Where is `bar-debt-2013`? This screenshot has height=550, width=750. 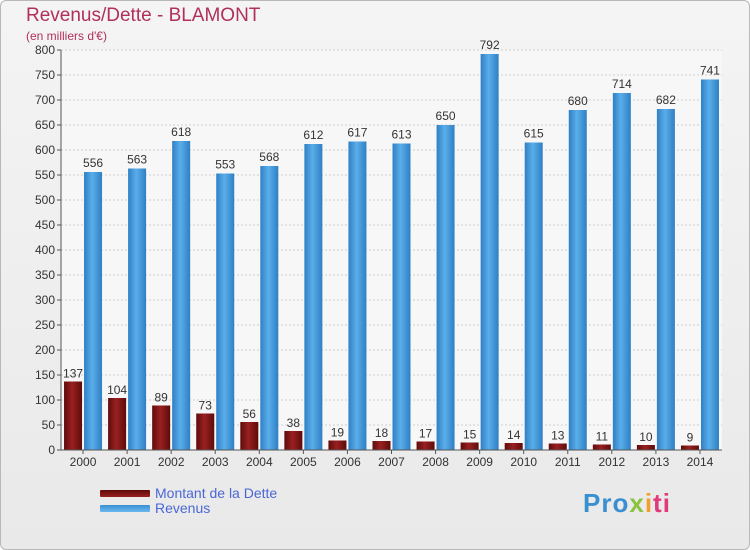
bar-debt-2013 is located at coordinates (645, 447).